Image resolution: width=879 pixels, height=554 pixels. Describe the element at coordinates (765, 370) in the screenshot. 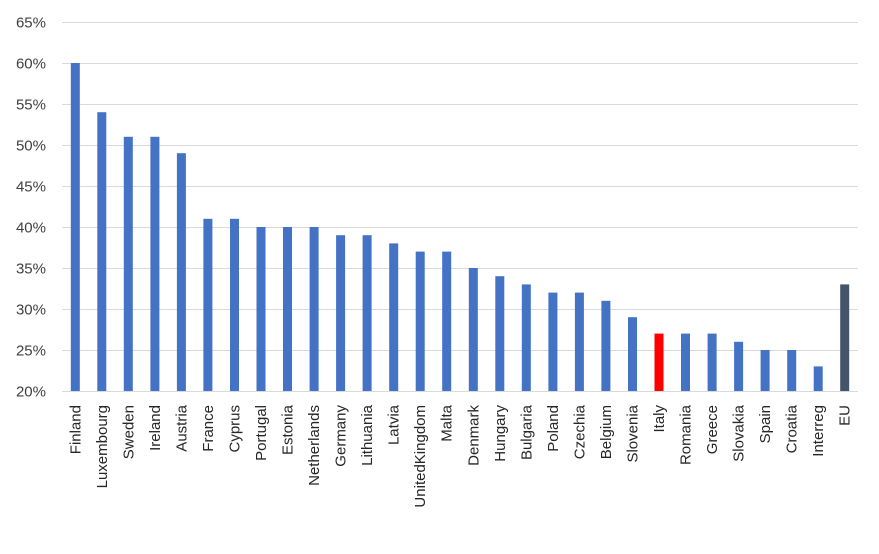

I see `bar-spain` at that location.